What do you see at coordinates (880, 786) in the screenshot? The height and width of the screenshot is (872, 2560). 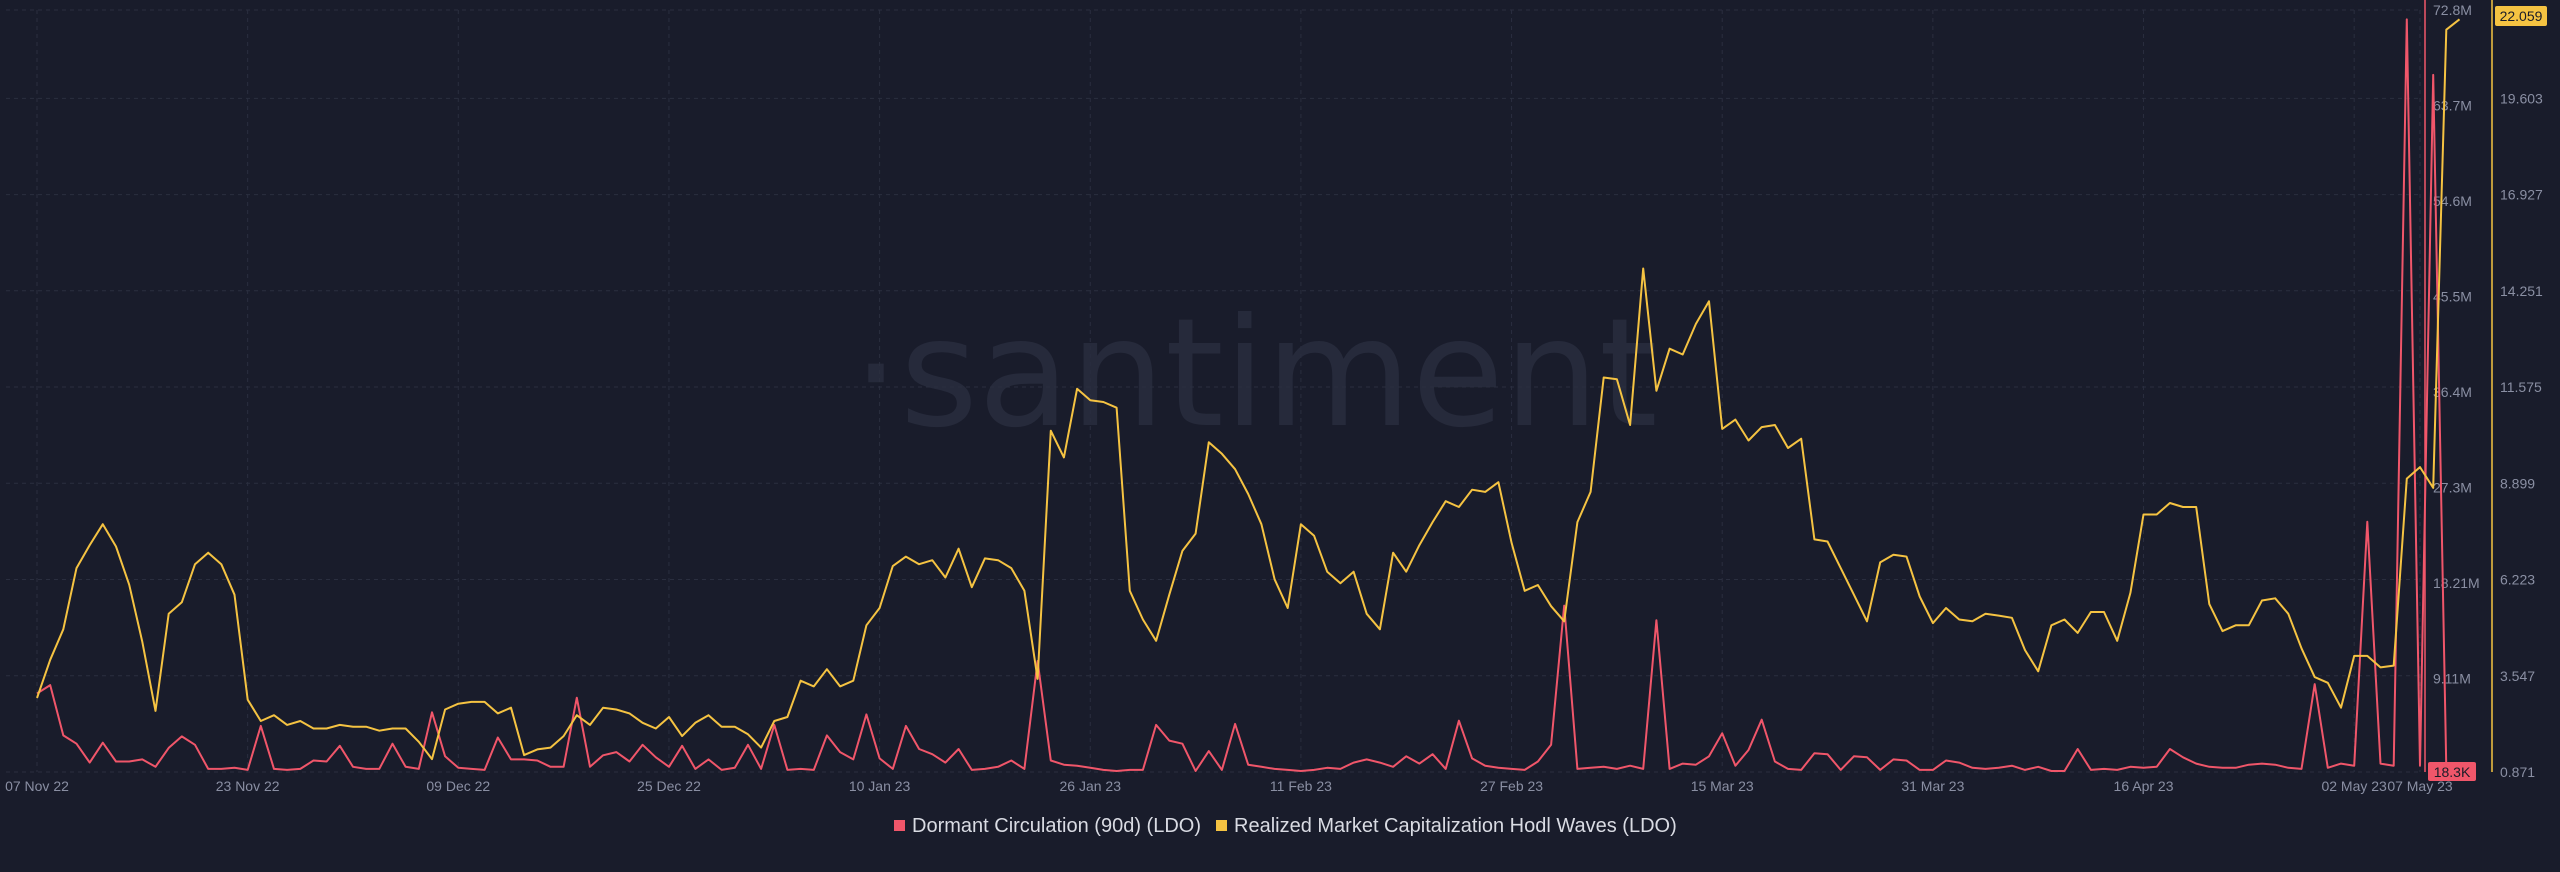 I see `x-tick-label: 10 Jan 23` at bounding box center [880, 786].